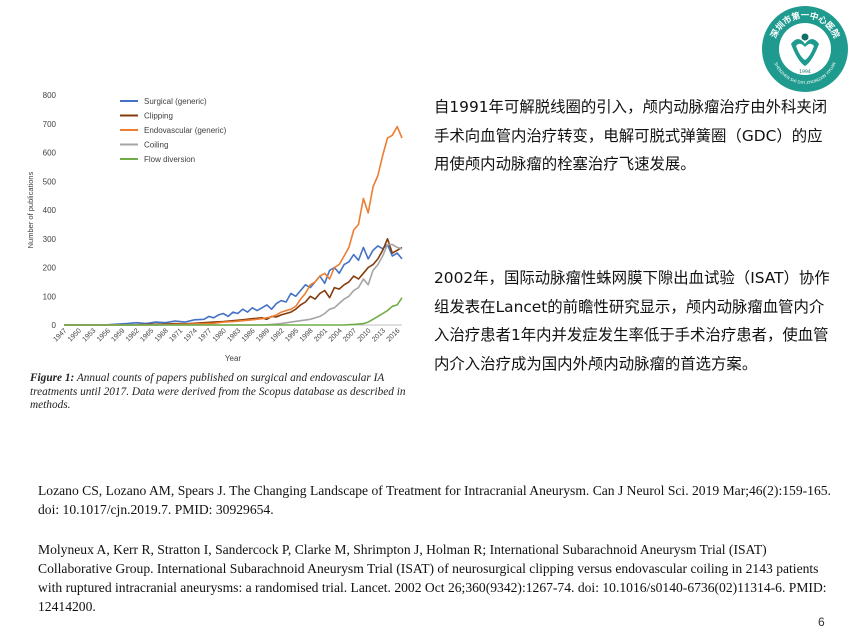 The image size is (852, 637). I want to click on page-number: 6, so click(821, 622).